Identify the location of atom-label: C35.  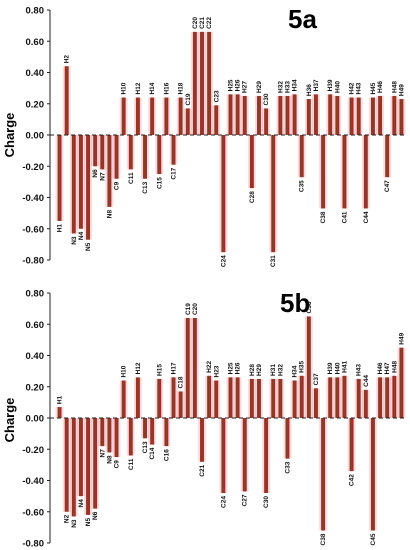
(302, 186).